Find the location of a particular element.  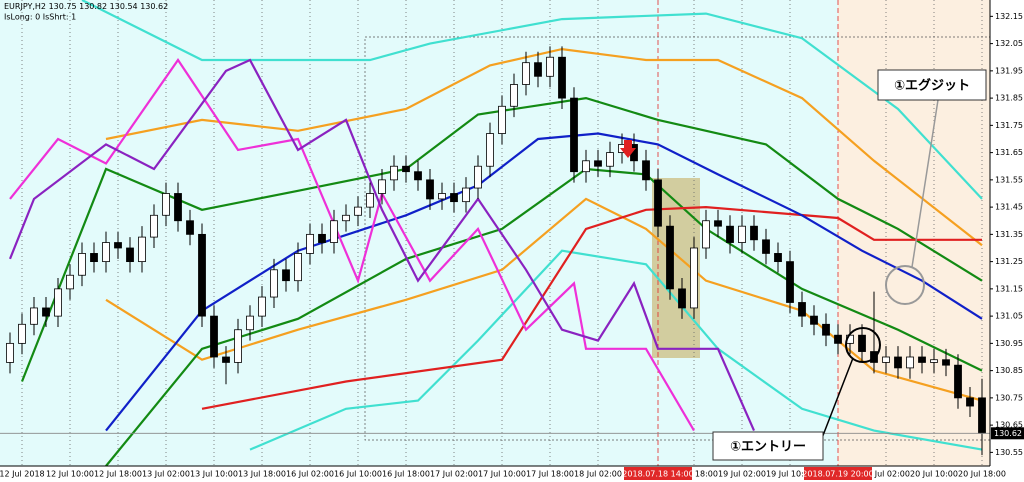

y-tick-label: 131.15 is located at coordinates (1009, 288).